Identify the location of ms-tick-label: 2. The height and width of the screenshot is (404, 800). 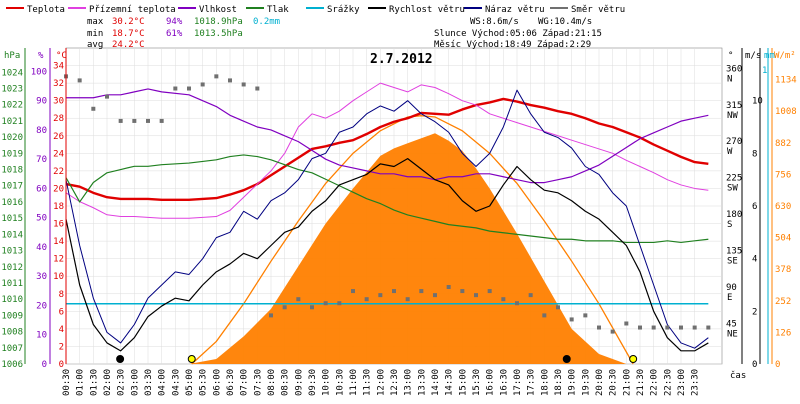
(754, 312).